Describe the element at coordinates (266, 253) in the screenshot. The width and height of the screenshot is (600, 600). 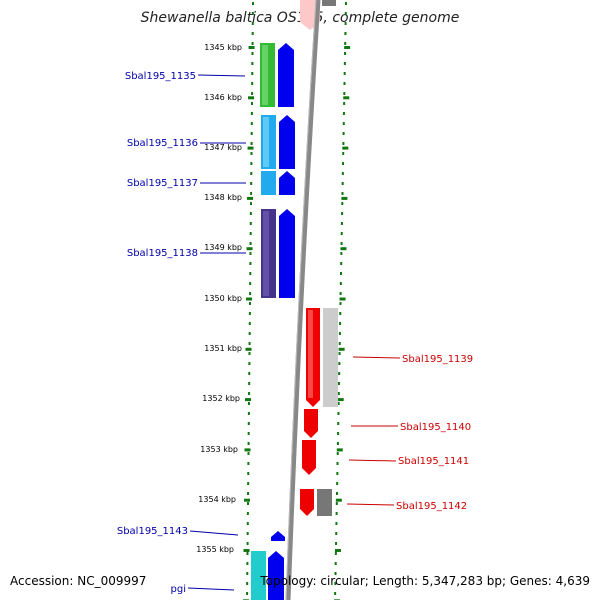
I see `gene-1138-category-shine` at that location.